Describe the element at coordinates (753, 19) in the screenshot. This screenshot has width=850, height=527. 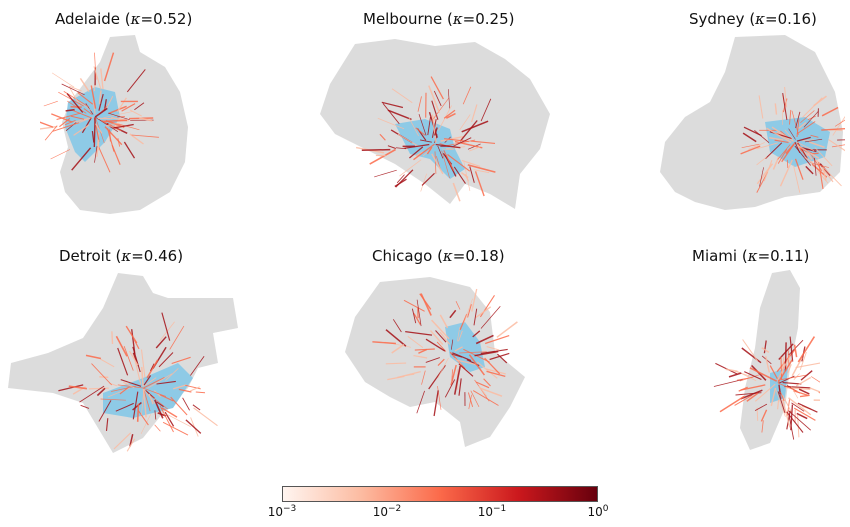
I see `panel-title-sydney: Sydney (κ=0.16)` at that location.